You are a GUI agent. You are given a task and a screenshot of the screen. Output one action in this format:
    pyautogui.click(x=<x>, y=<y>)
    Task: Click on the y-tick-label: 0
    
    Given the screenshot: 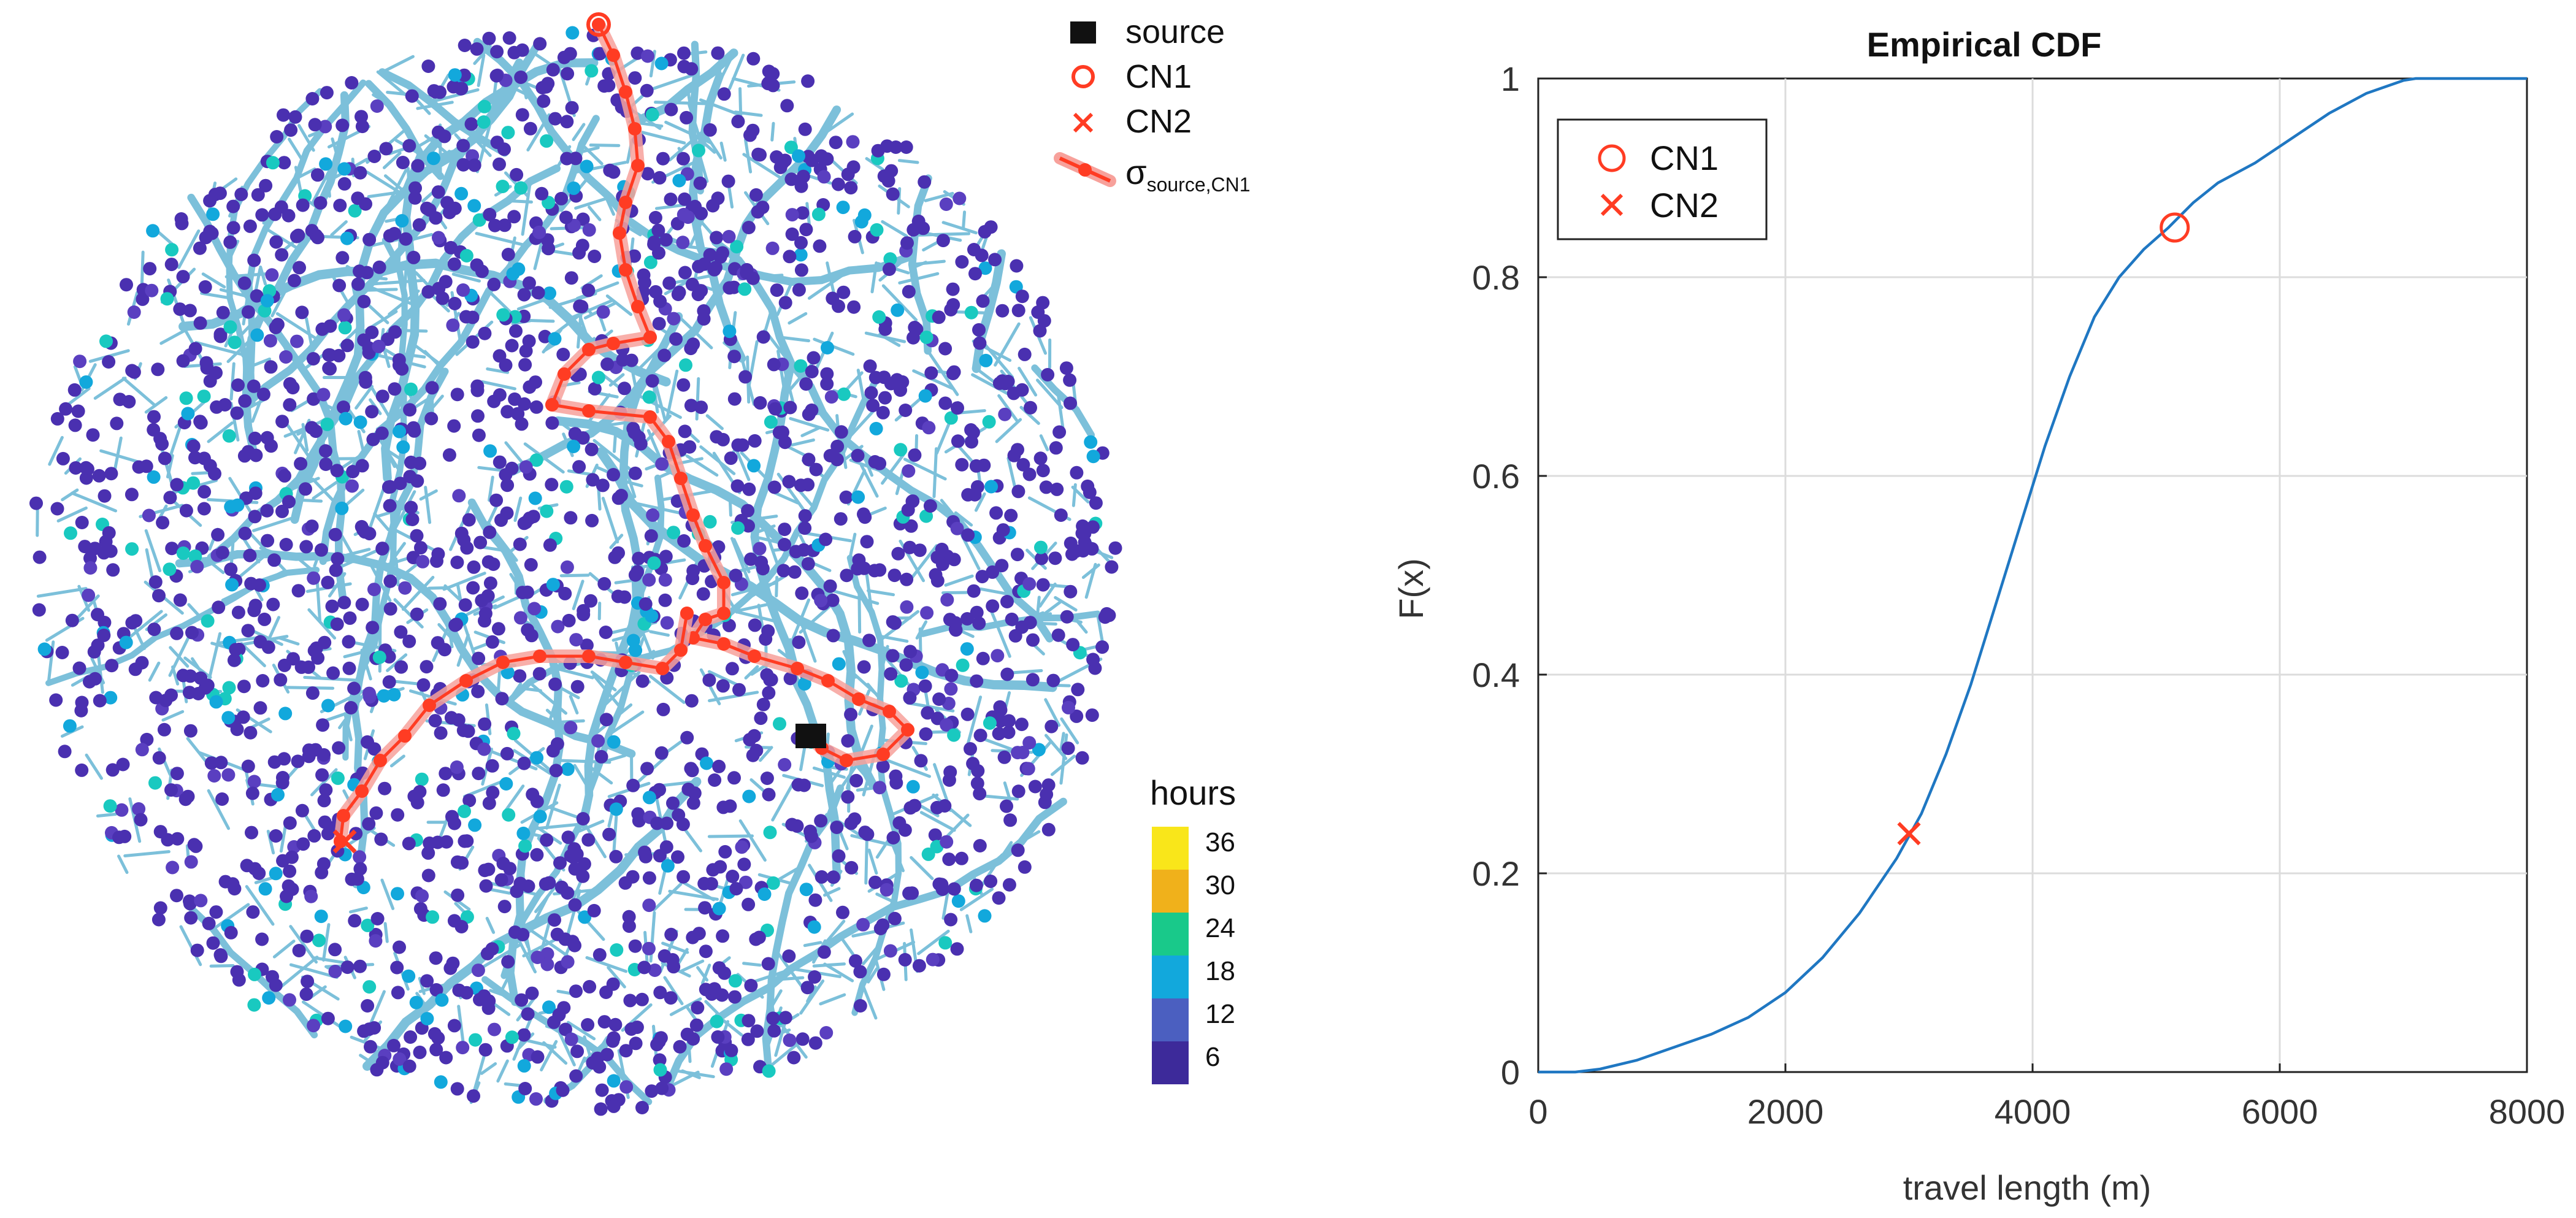 What is the action you would take?
    pyautogui.click(x=1510, y=1072)
    